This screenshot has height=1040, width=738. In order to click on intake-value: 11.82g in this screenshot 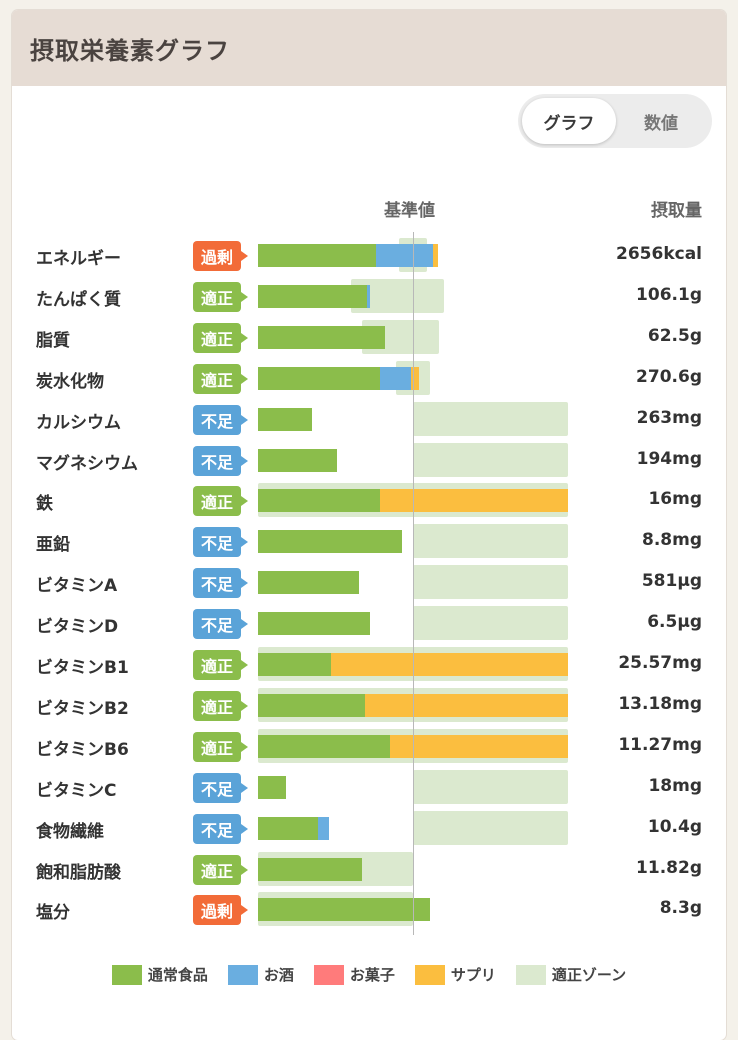, I will do `click(669, 867)`.